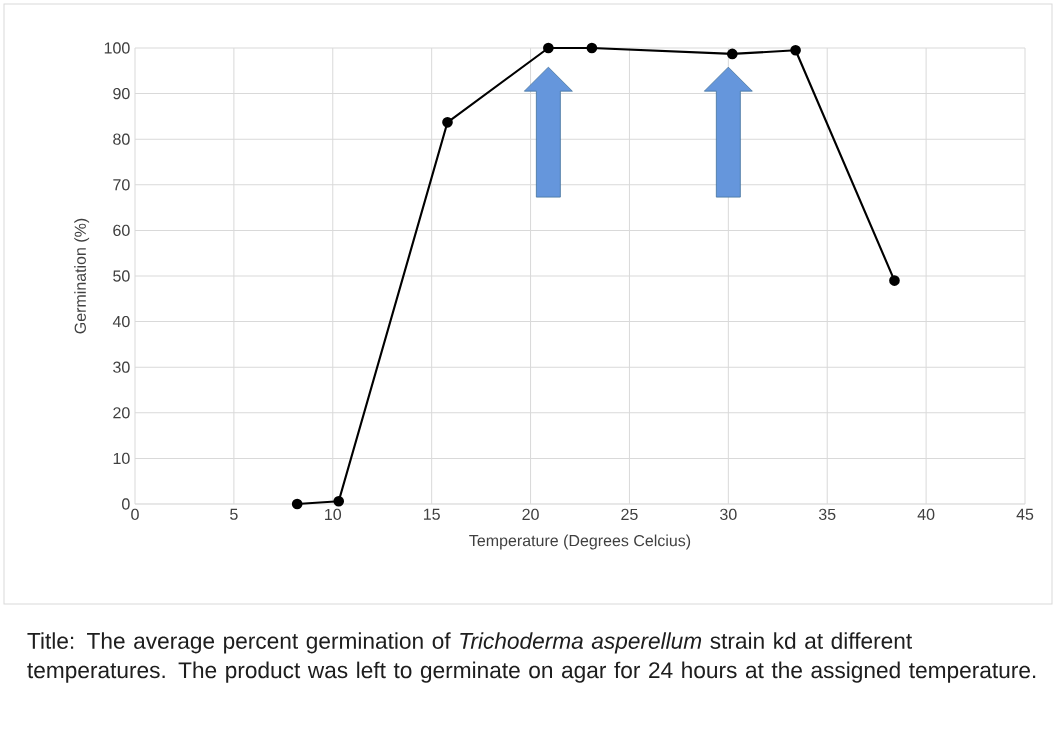 The width and height of the screenshot is (1054, 744). Describe the element at coordinates (926, 514) in the screenshot. I see `x-tick-label: 40` at that location.